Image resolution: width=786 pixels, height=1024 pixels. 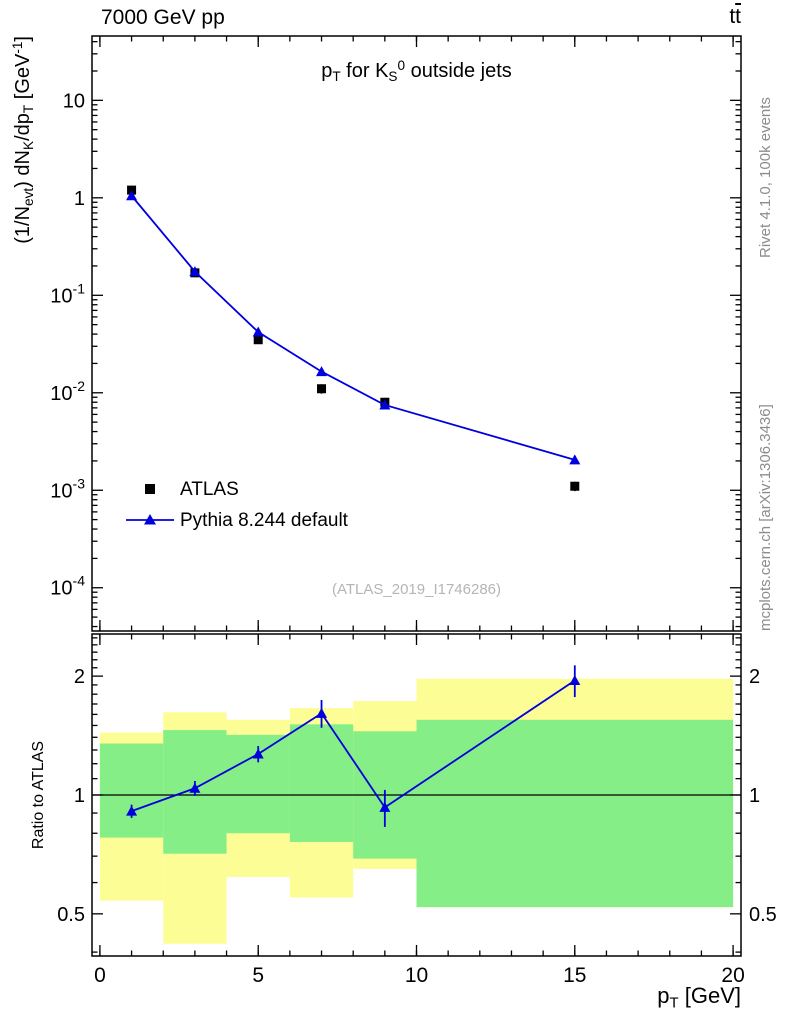 I want to click on legend-marker-atlas-square, so click(x=150, y=489).